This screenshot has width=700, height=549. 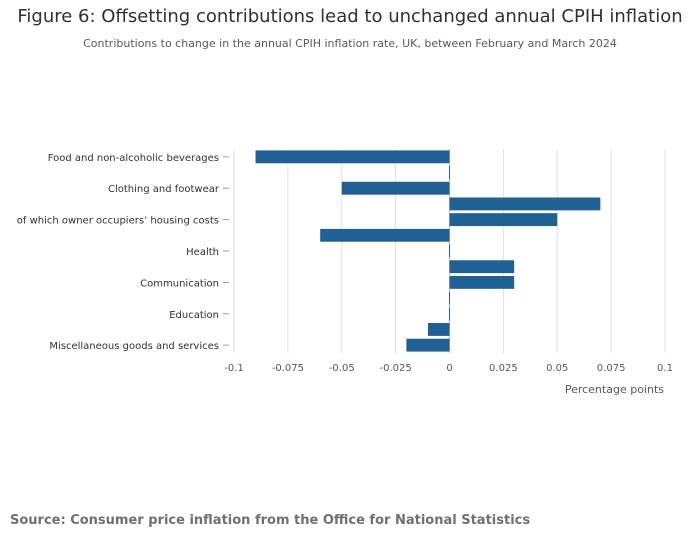 I want to click on category-label: Clothing and footwear, so click(x=164, y=189).